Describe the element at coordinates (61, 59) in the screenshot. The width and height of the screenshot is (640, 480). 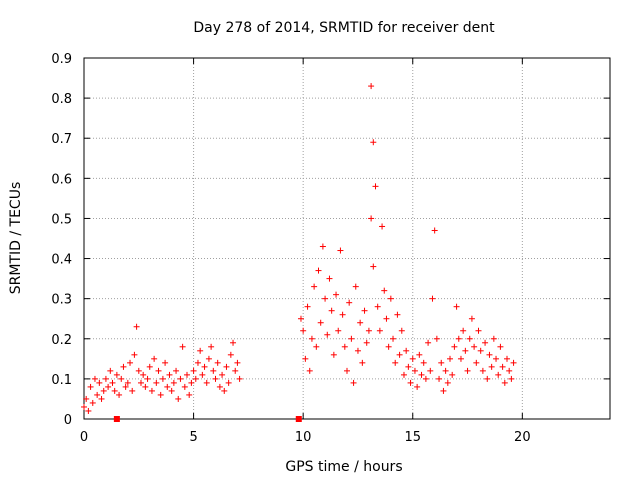
I see `y-tick-label: 0.9` at that location.